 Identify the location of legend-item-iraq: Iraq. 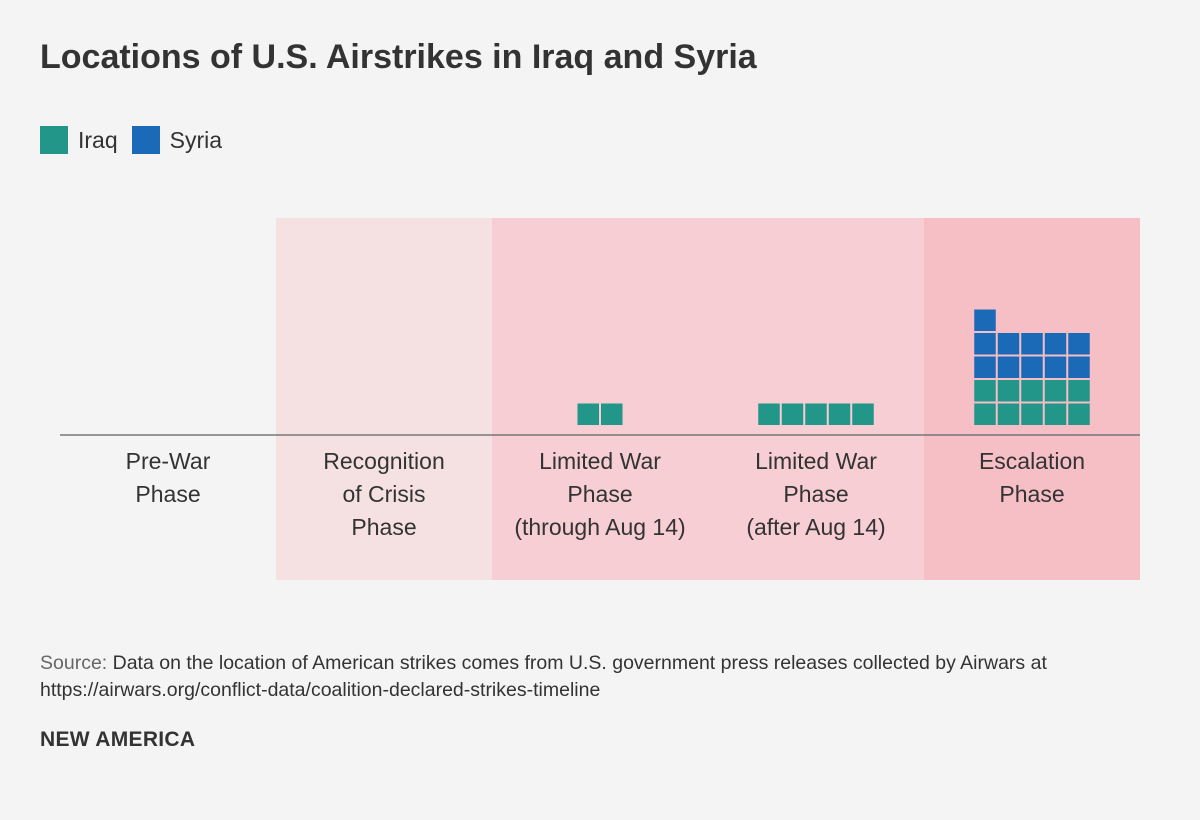
(79, 140).